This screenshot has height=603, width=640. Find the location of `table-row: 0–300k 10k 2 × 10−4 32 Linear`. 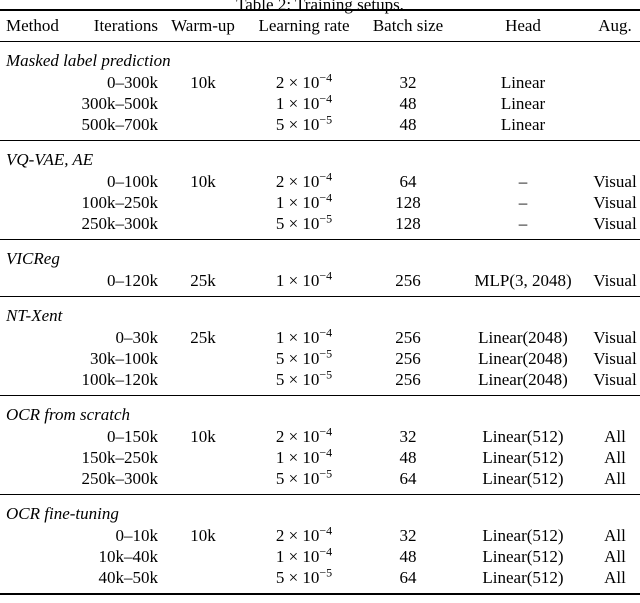

table-row: 0–300k 10k 2 × 10−4 32 Linear is located at coordinates (320, 82).